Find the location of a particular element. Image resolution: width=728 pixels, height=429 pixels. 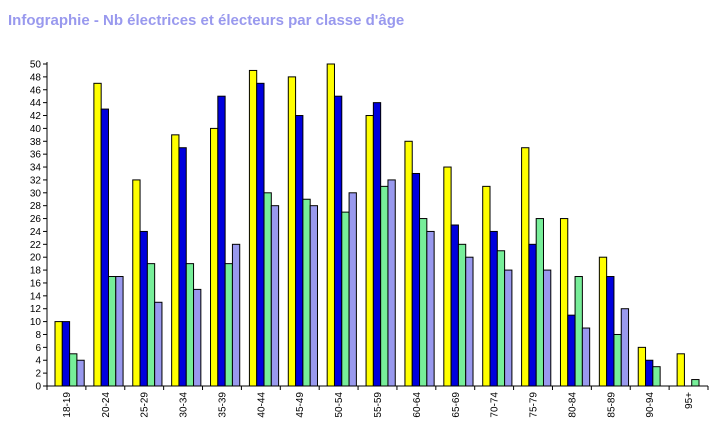

x-tick-label: 25-29 is located at coordinates (145, 405).